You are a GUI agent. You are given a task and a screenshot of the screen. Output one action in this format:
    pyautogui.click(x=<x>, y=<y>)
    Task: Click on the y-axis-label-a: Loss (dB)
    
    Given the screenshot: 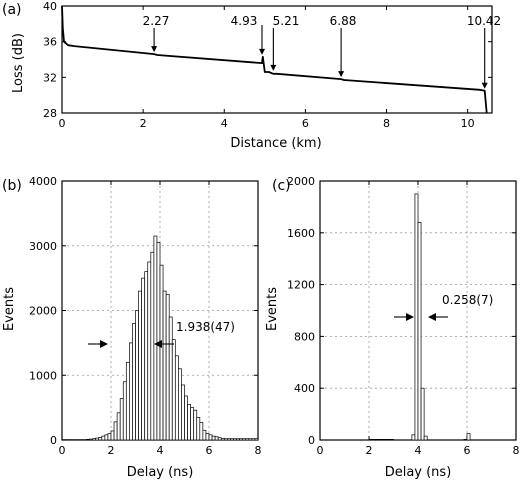 What is the action you would take?
    pyautogui.click(x=18, y=63)
    